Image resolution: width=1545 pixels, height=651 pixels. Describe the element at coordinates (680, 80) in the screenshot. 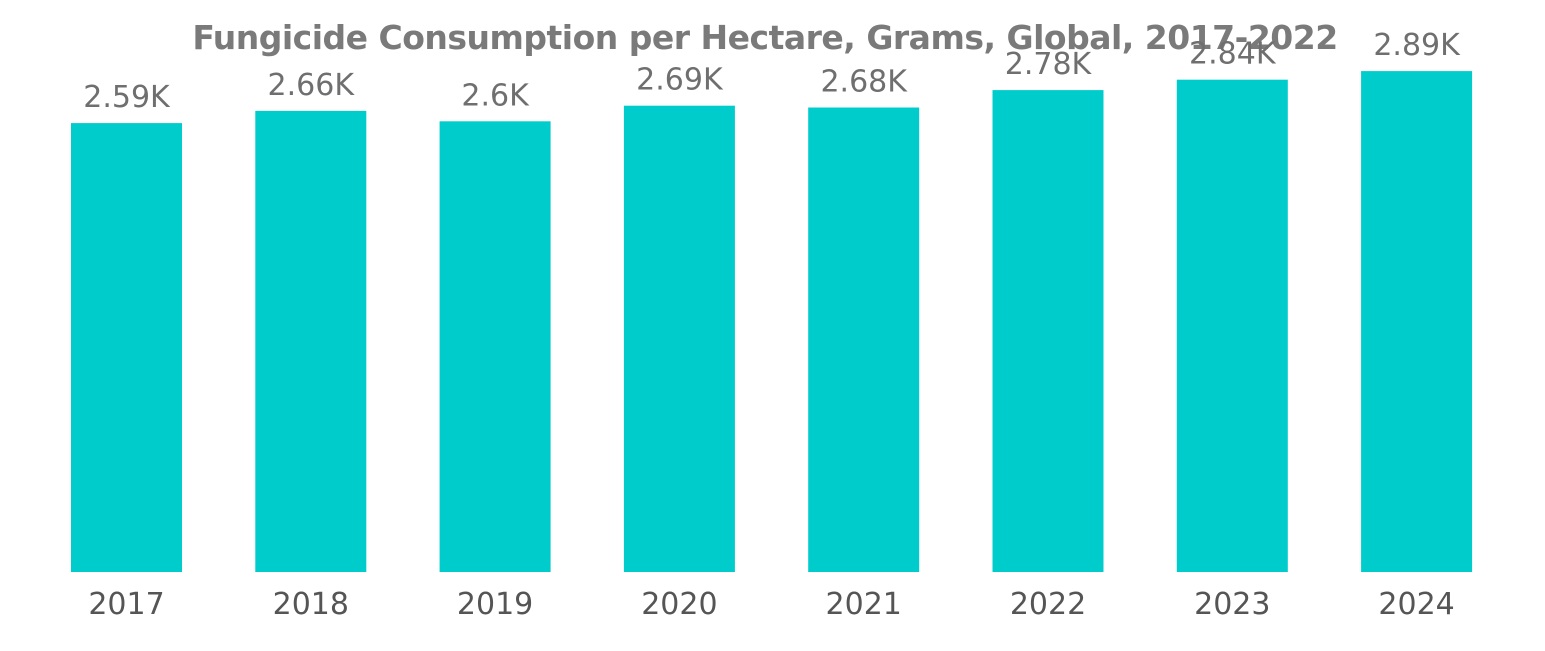

I see `data-label-2020: 2.69K` at that location.